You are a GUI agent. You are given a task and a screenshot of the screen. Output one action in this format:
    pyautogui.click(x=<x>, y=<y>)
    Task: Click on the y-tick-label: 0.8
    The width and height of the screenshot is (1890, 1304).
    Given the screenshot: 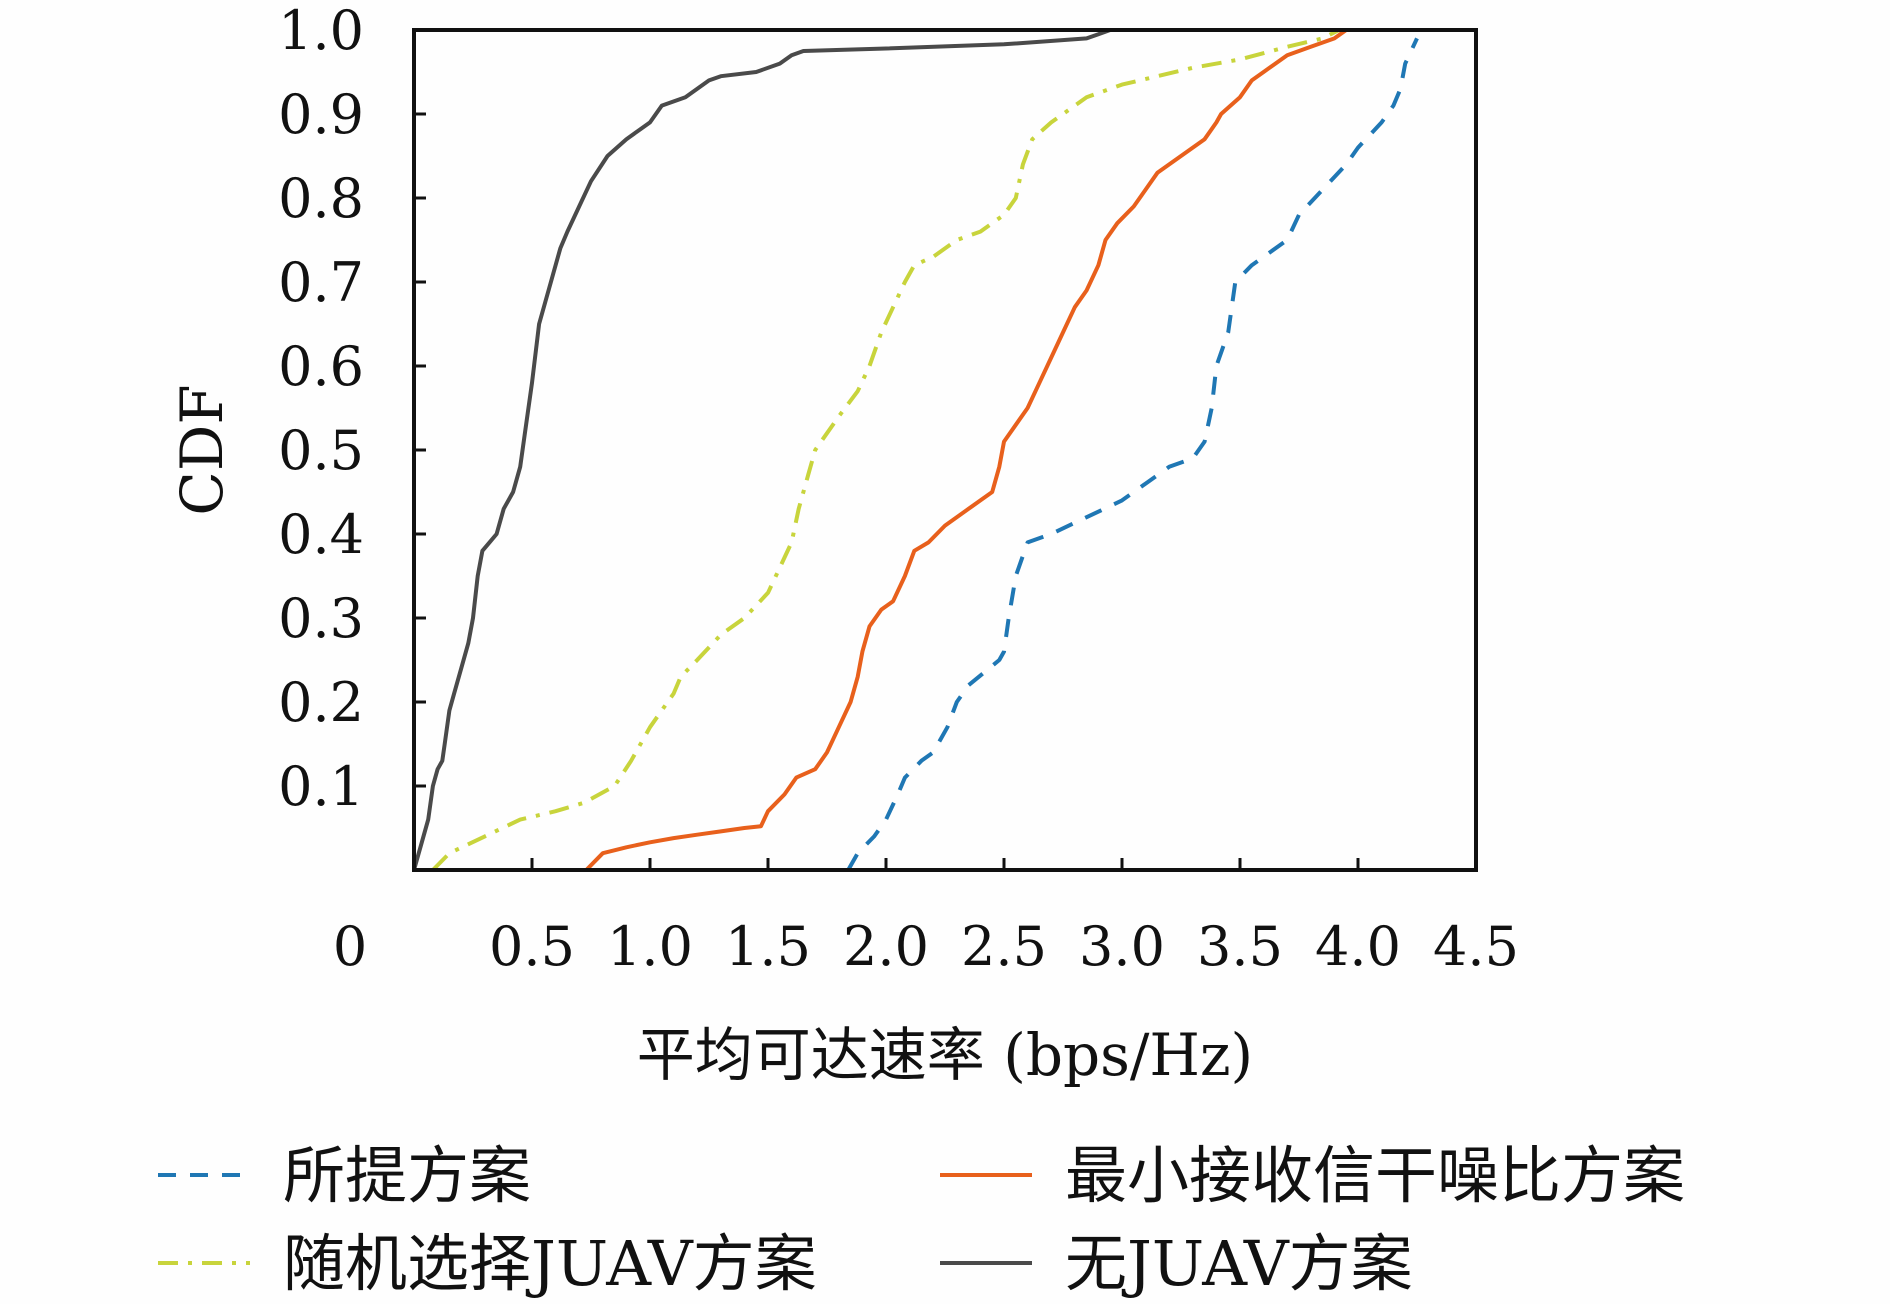 What is the action you would take?
    pyautogui.click(x=321, y=198)
    